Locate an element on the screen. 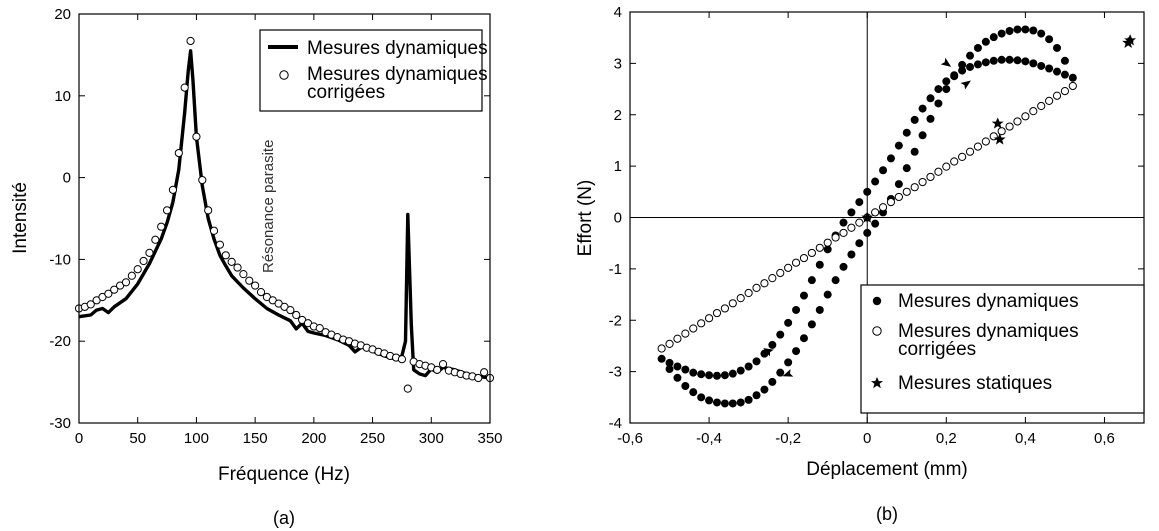  chart-b-ytick-label: -4 is located at coordinates (615, 423).